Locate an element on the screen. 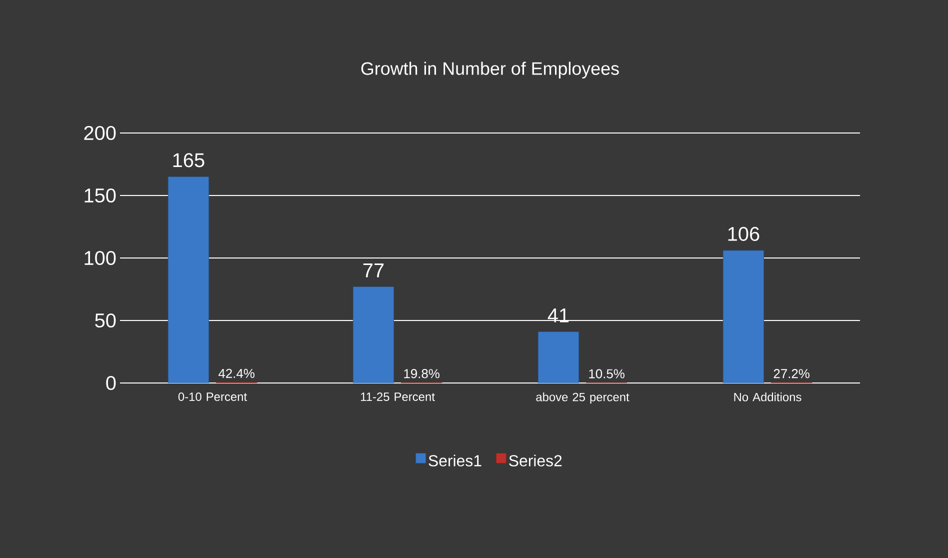 Image resolution: width=948 pixels, height=558 pixels. data-label: 165 is located at coordinates (188, 160).